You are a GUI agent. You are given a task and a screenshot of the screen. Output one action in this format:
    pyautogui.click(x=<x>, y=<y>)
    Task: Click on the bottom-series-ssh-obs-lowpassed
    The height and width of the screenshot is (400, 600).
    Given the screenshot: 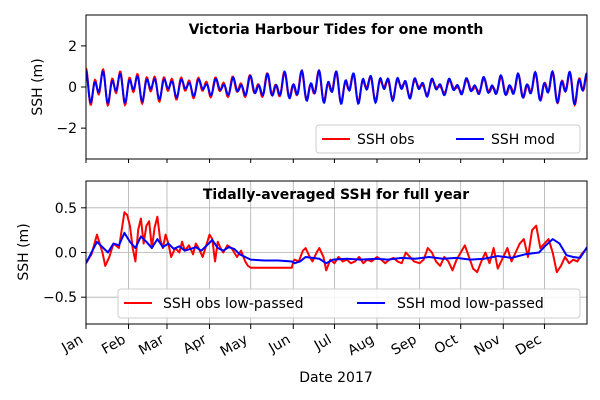 What is the action you would take?
    pyautogui.click(x=336, y=242)
    